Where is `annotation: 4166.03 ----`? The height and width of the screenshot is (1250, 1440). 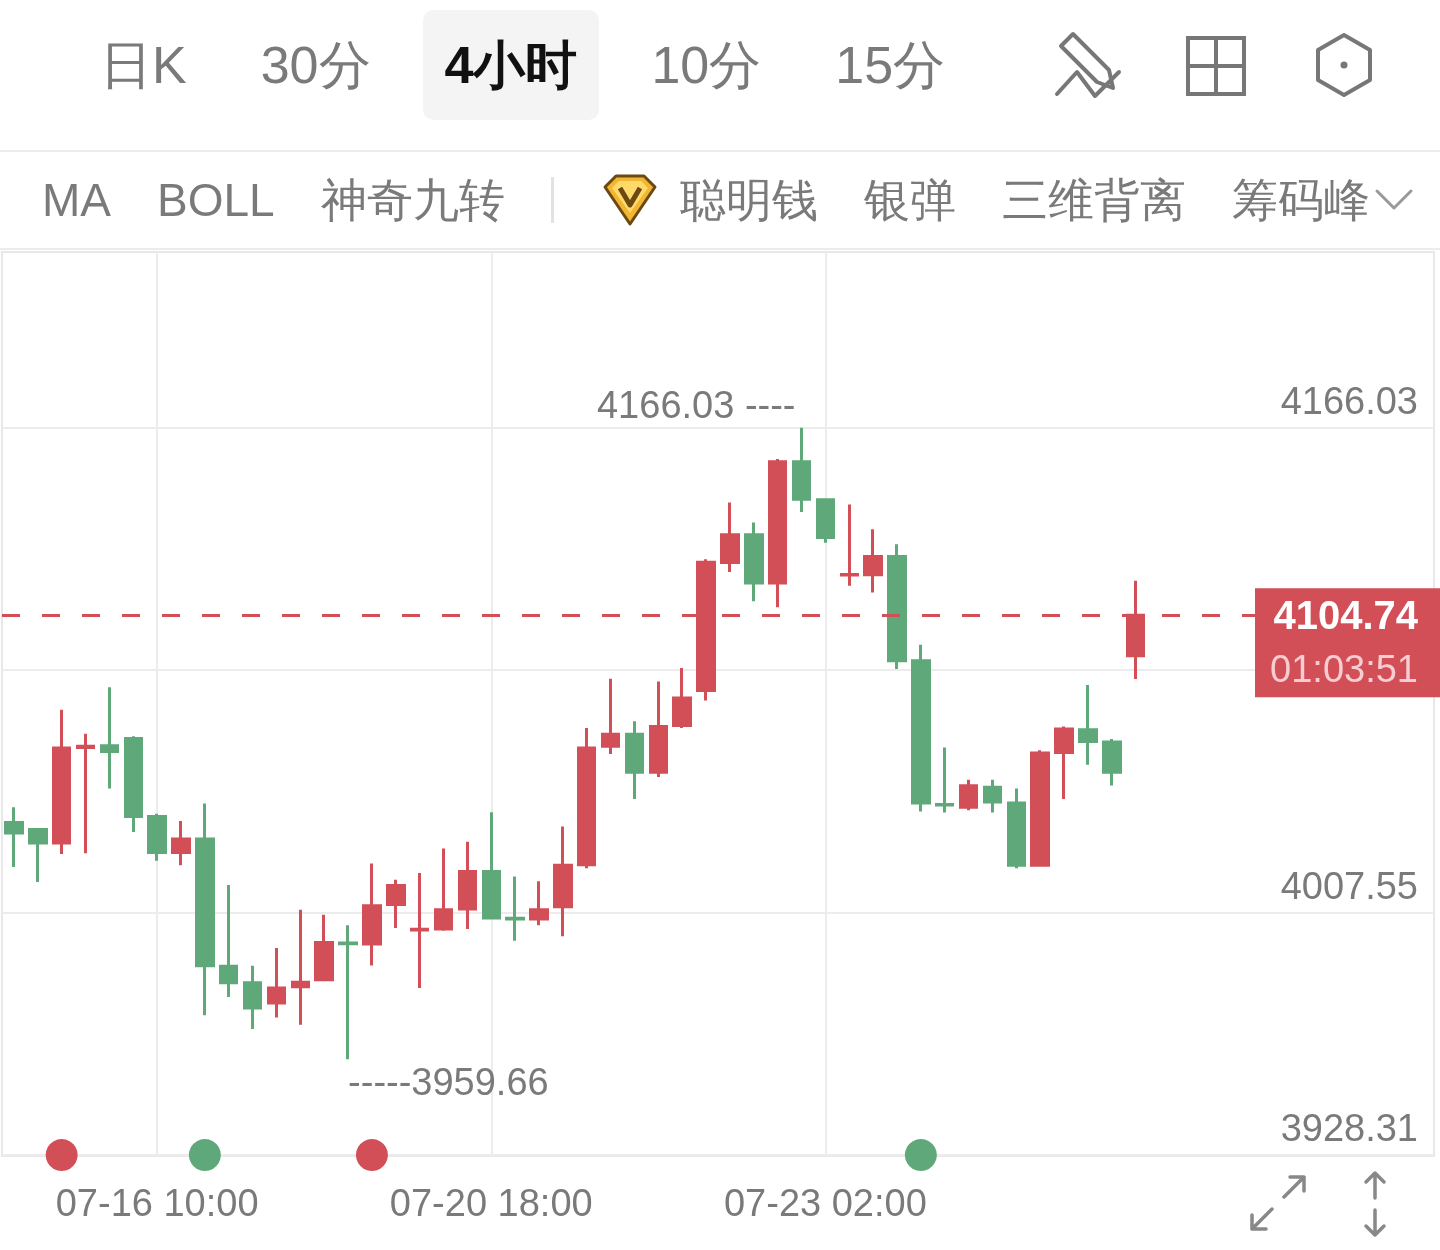
annotation: 4166.03 ---- is located at coordinates (696, 404).